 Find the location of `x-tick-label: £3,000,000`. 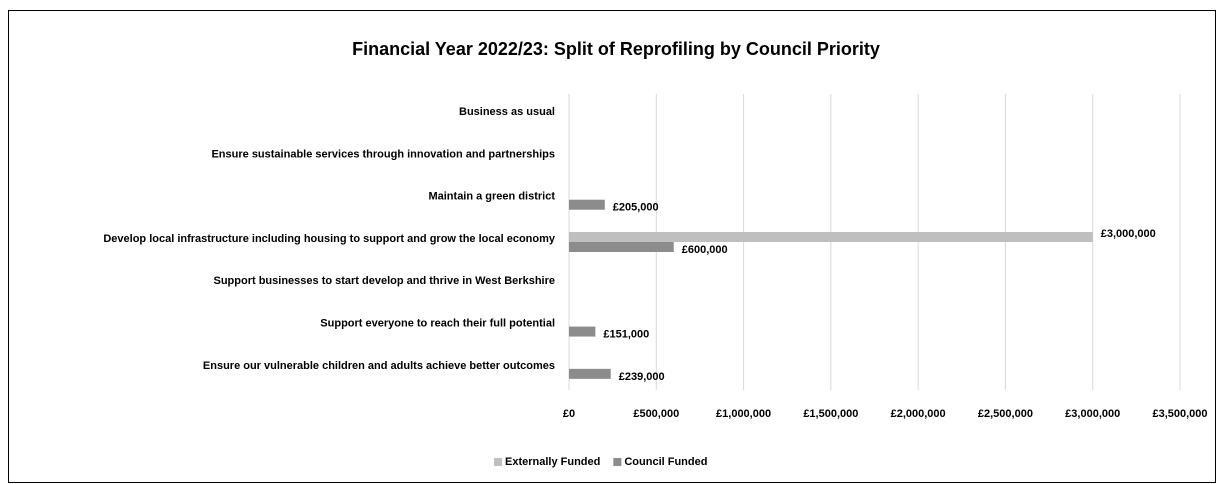

x-tick-label: £3,000,000 is located at coordinates (1092, 414).